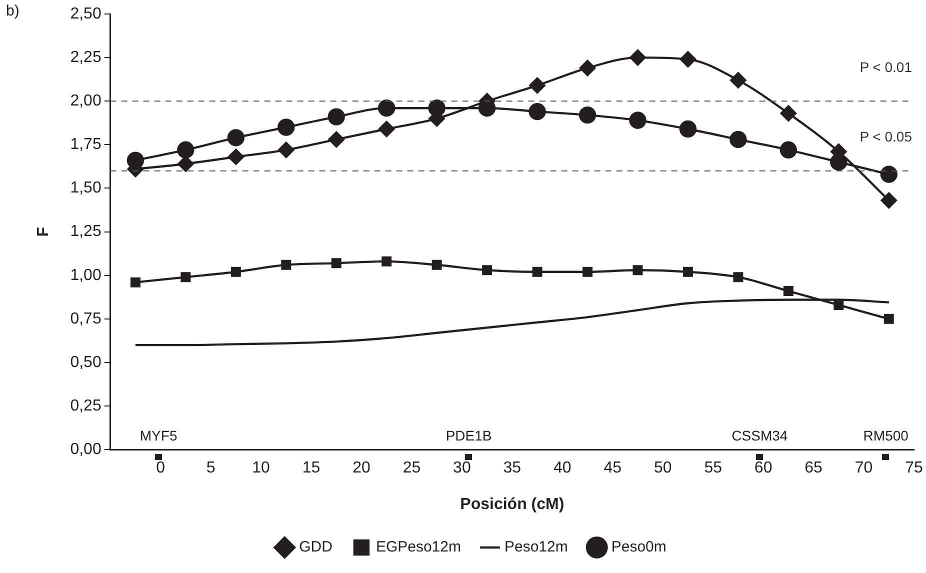 Image resolution: width=926 pixels, height=573 pixels. Describe the element at coordinates (462, 468) in the screenshot. I see `x-tick-label: 30` at that location.